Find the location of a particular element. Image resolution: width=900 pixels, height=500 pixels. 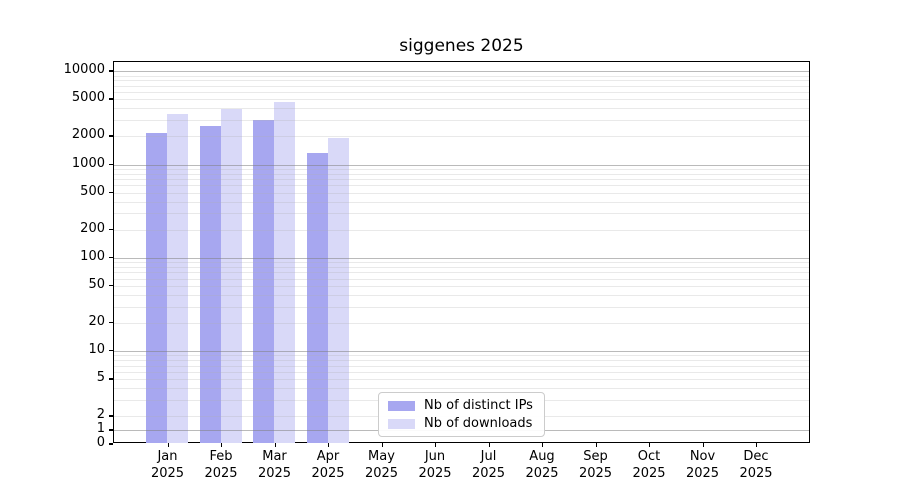

x-tick-label: Aug 2025 is located at coordinates (542, 465).